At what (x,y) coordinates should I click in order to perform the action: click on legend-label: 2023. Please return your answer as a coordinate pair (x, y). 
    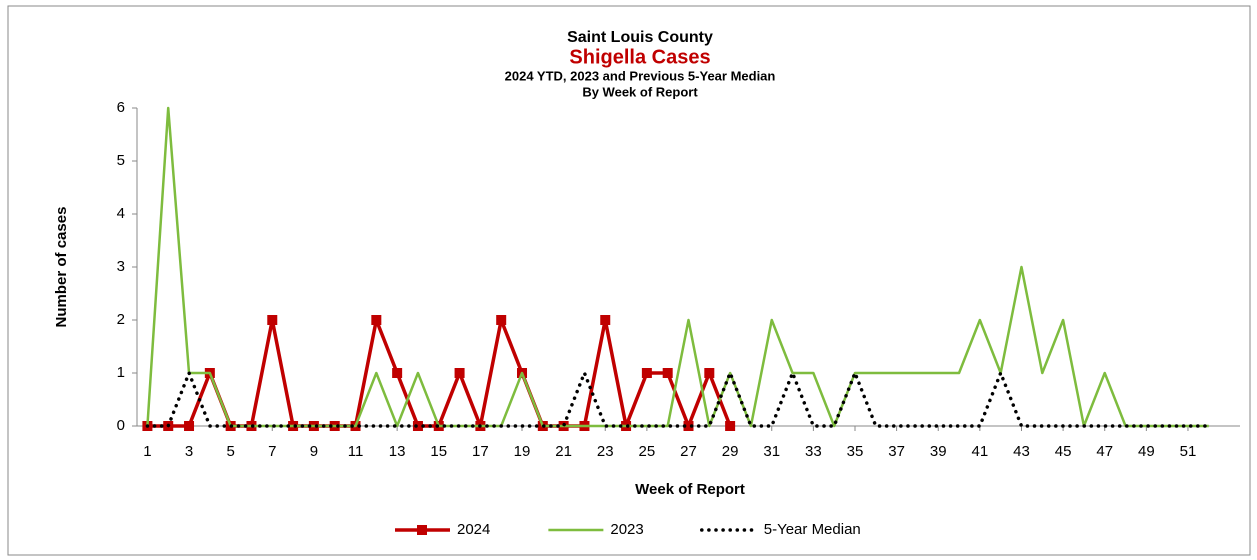
    Looking at the image, I should click on (626, 529).